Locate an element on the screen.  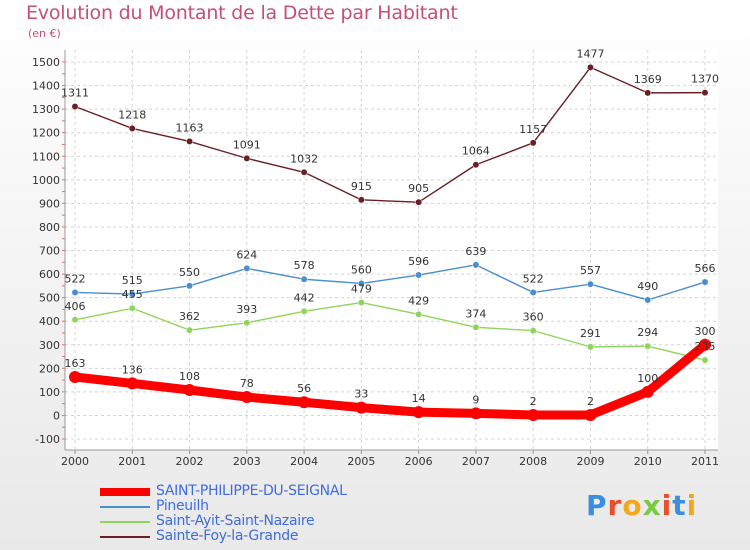
data-label-1: 624 is located at coordinates (246, 254).